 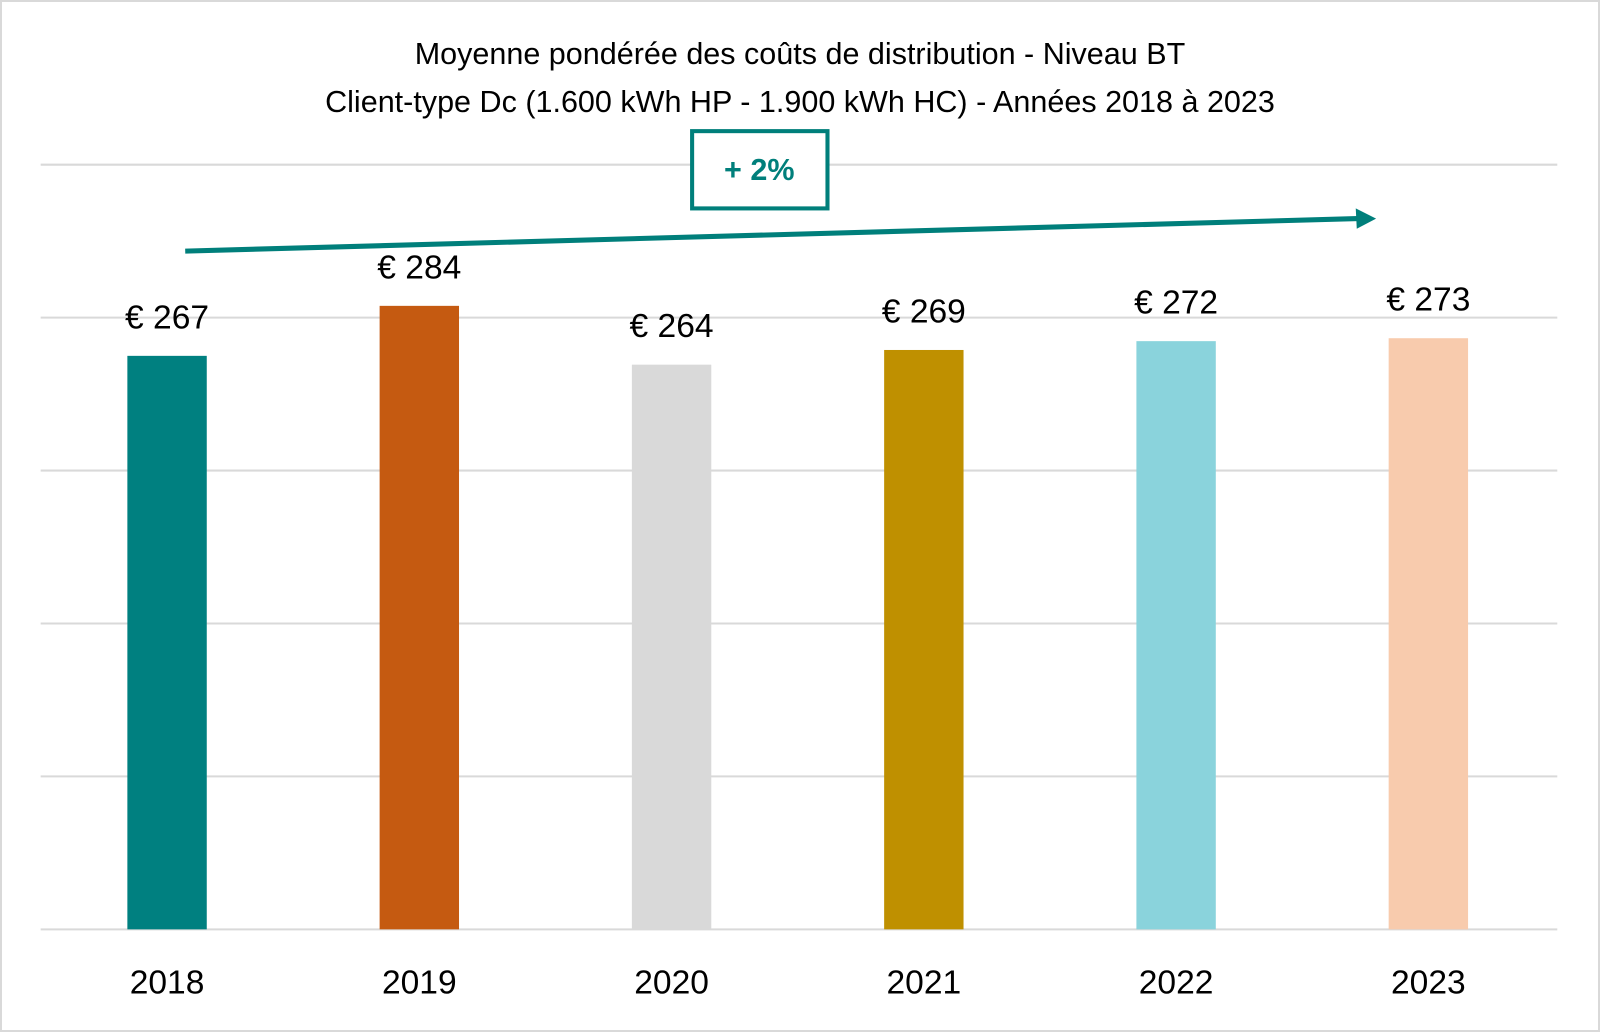 I want to click on bar-2023, so click(x=1428, y=634).